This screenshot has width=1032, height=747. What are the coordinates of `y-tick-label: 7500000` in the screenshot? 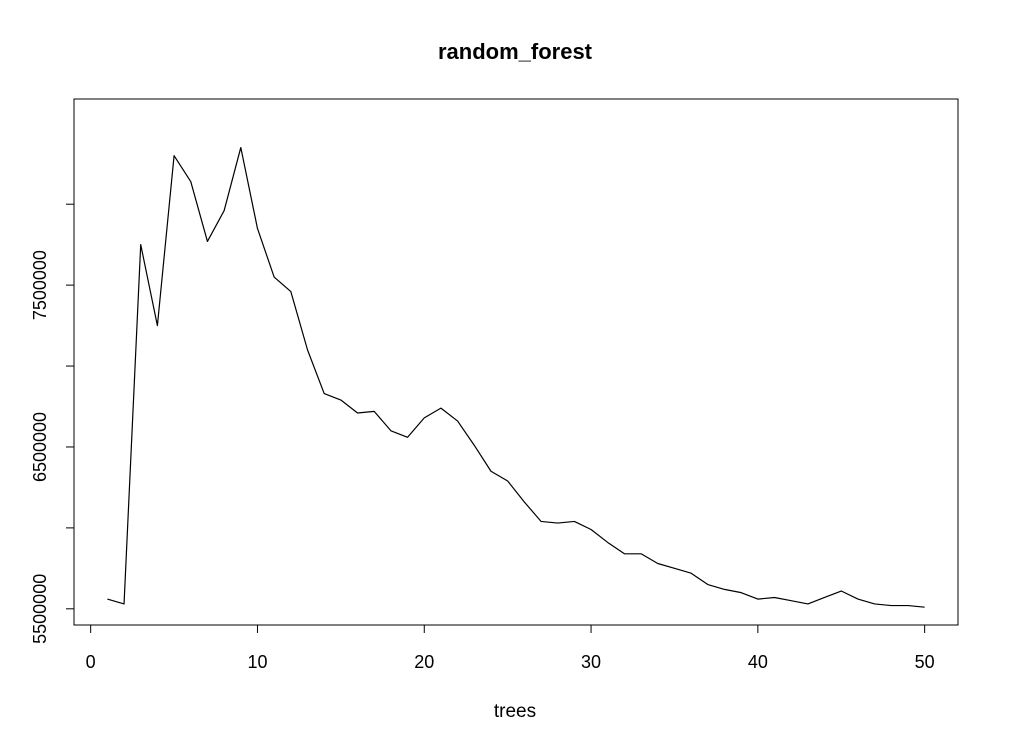 It's located at (40, 285).